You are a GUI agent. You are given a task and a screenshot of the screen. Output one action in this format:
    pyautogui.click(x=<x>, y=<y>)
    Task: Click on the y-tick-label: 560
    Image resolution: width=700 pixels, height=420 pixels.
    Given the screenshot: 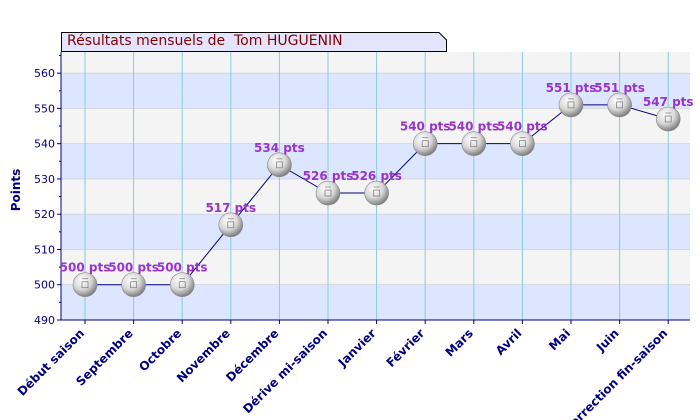 What is the action you would take?
    pyautogui.click(x=44, y=73)
    